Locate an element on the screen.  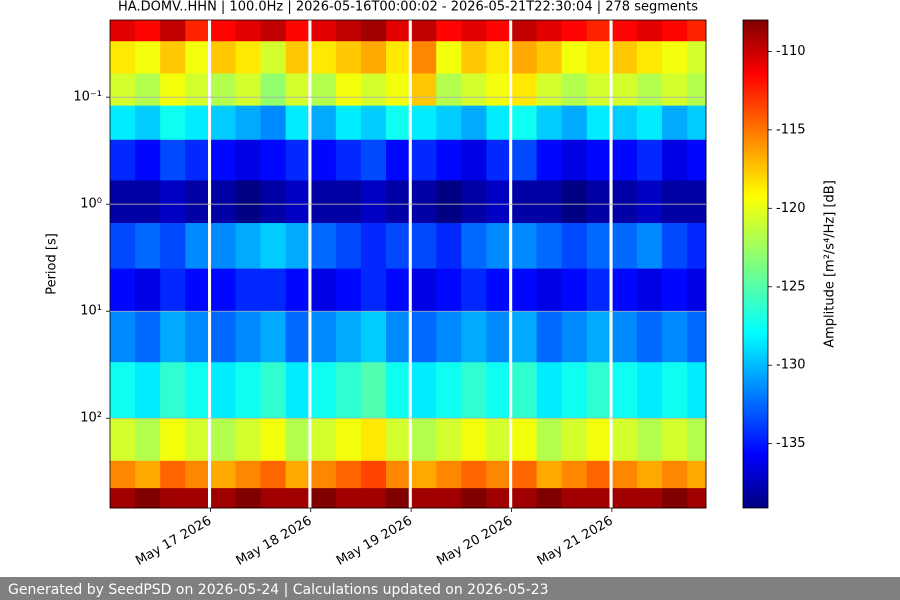
colorbar-tick-label: -115 is located at coordinates (791, 129).